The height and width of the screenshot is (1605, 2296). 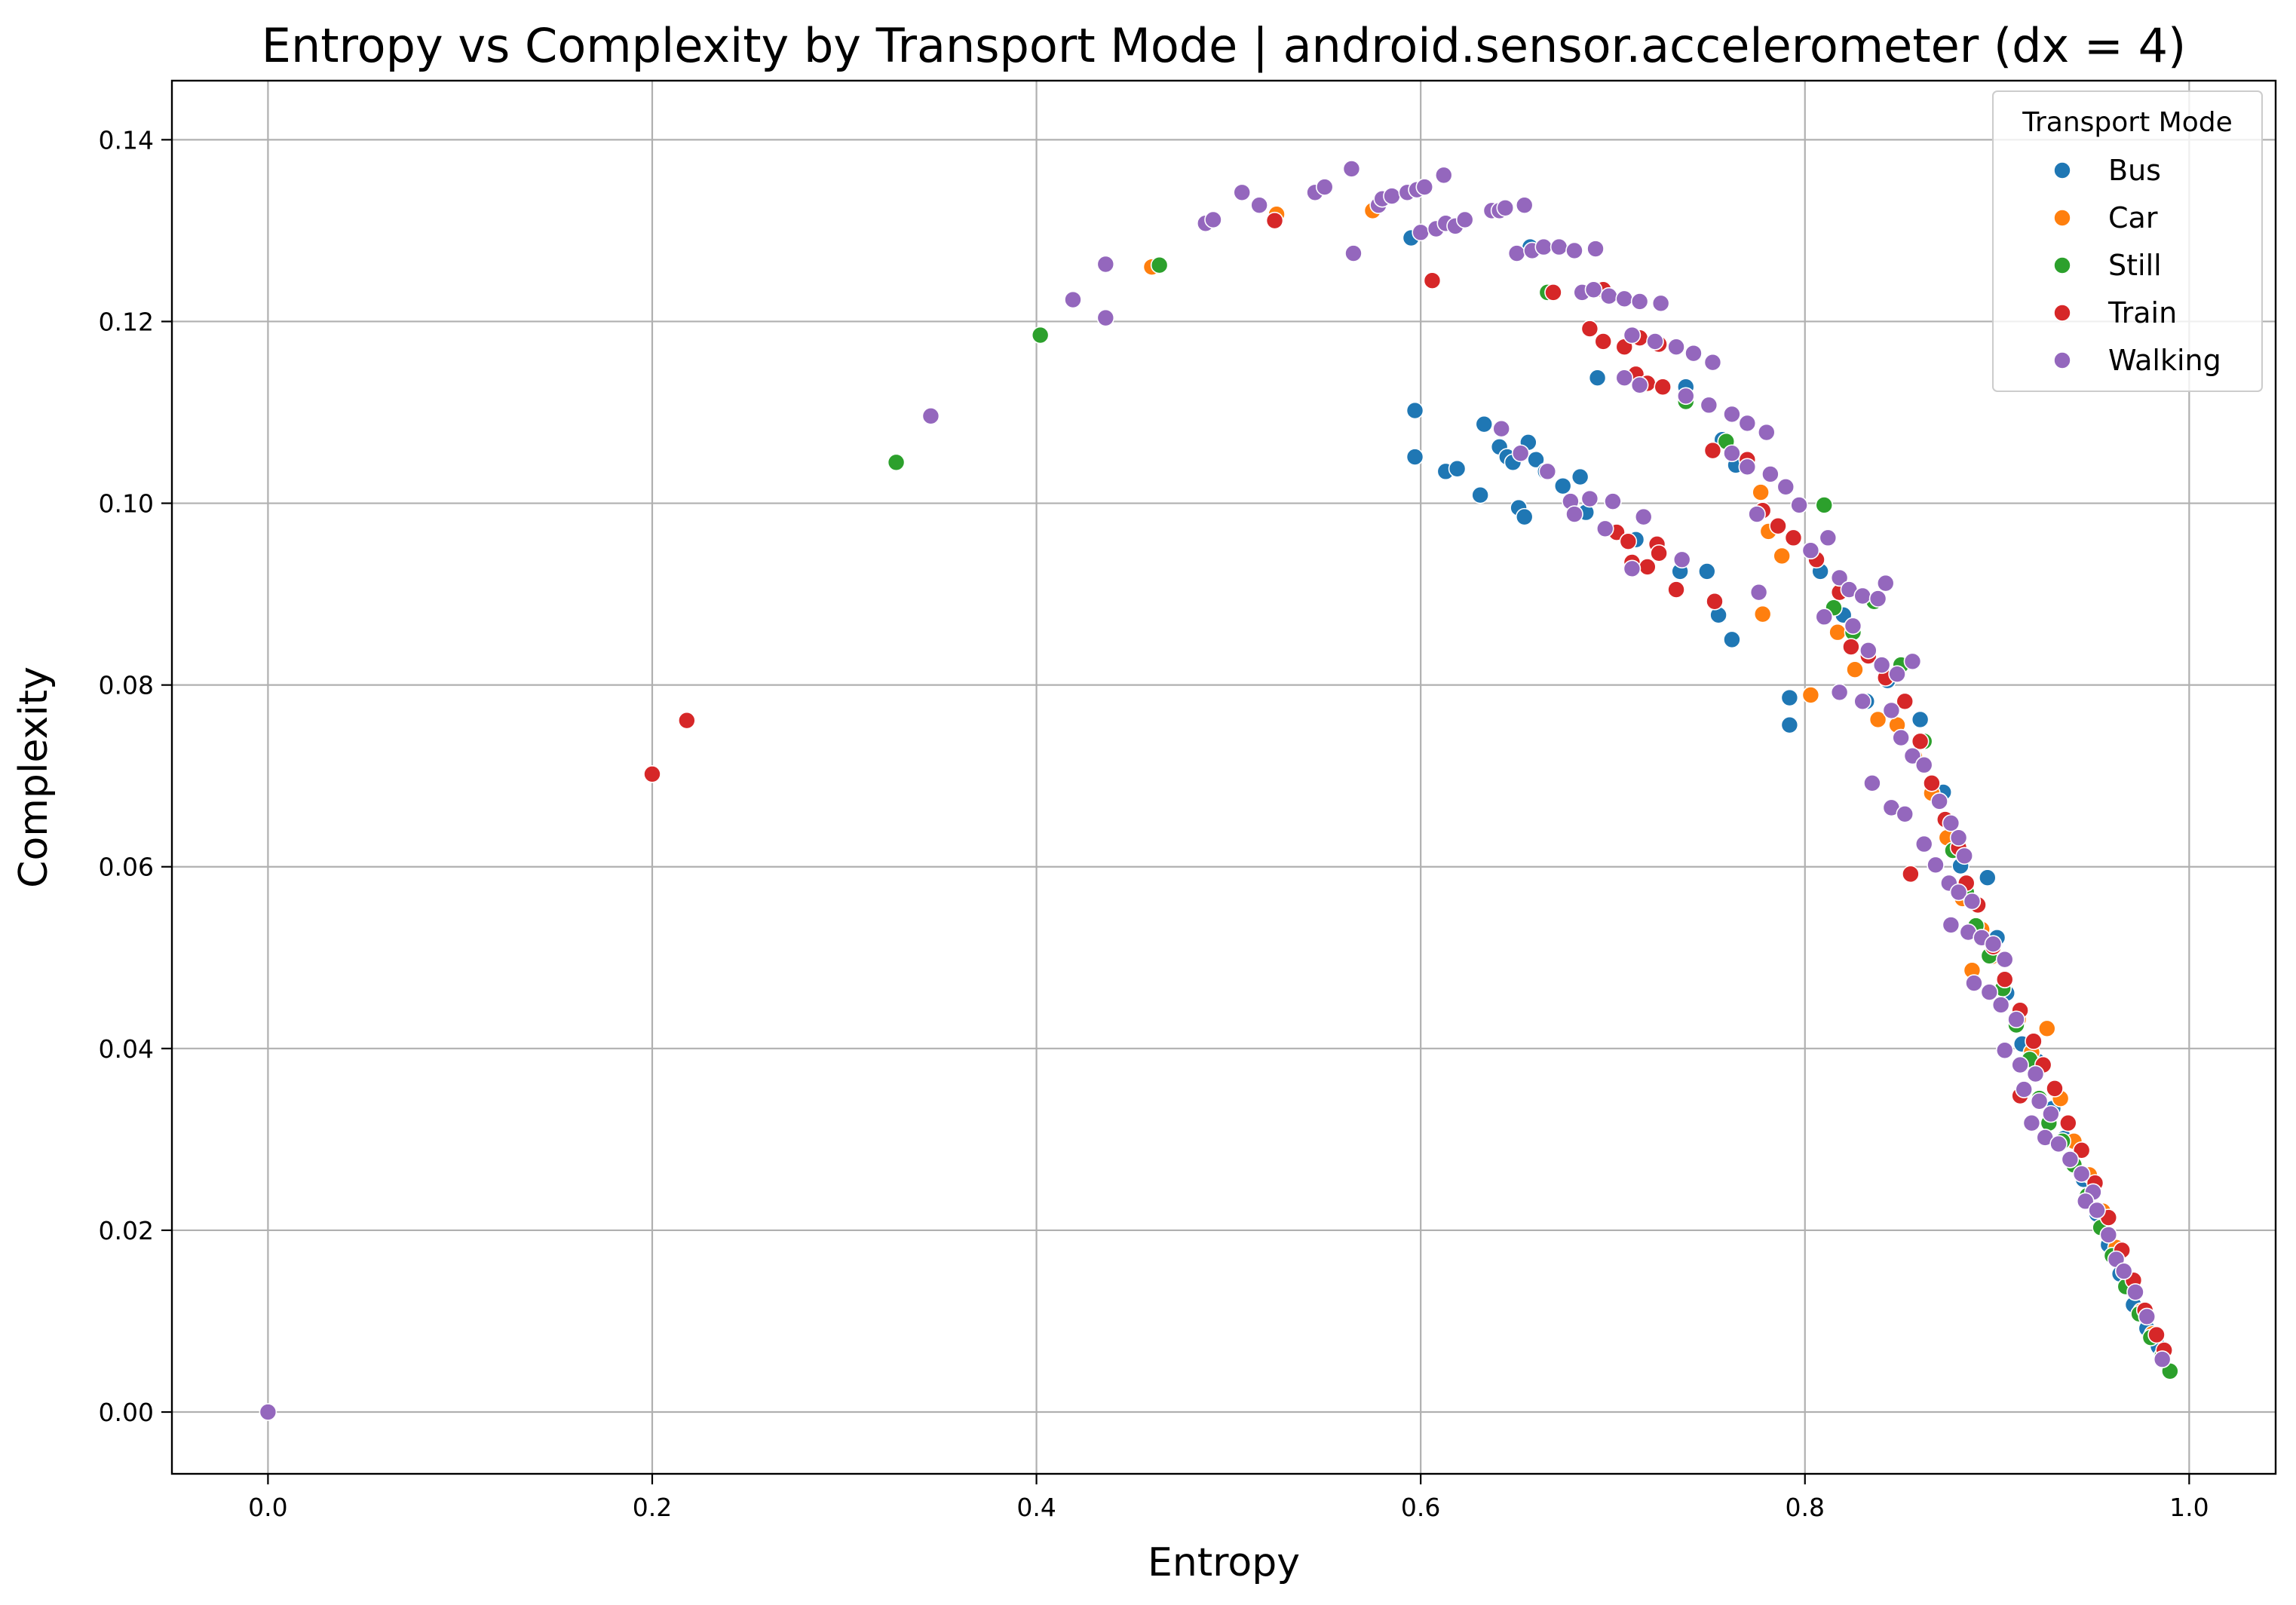 What do you see at coordinates (126, 1049) in the screenshot?
I see `y-tick-label: 0.04` at bounding box center [126, 1049].